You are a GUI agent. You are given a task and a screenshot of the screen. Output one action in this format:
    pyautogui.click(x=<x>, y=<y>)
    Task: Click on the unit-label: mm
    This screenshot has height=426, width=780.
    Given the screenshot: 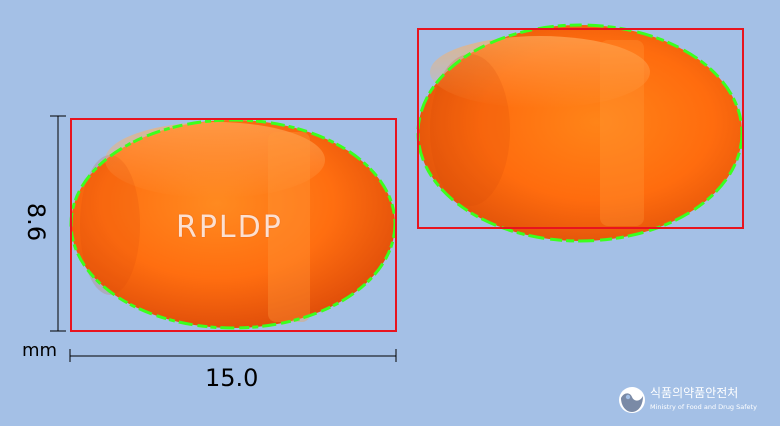 What is the action you would take?
    pyautogui.click(x=40, y=350)
    